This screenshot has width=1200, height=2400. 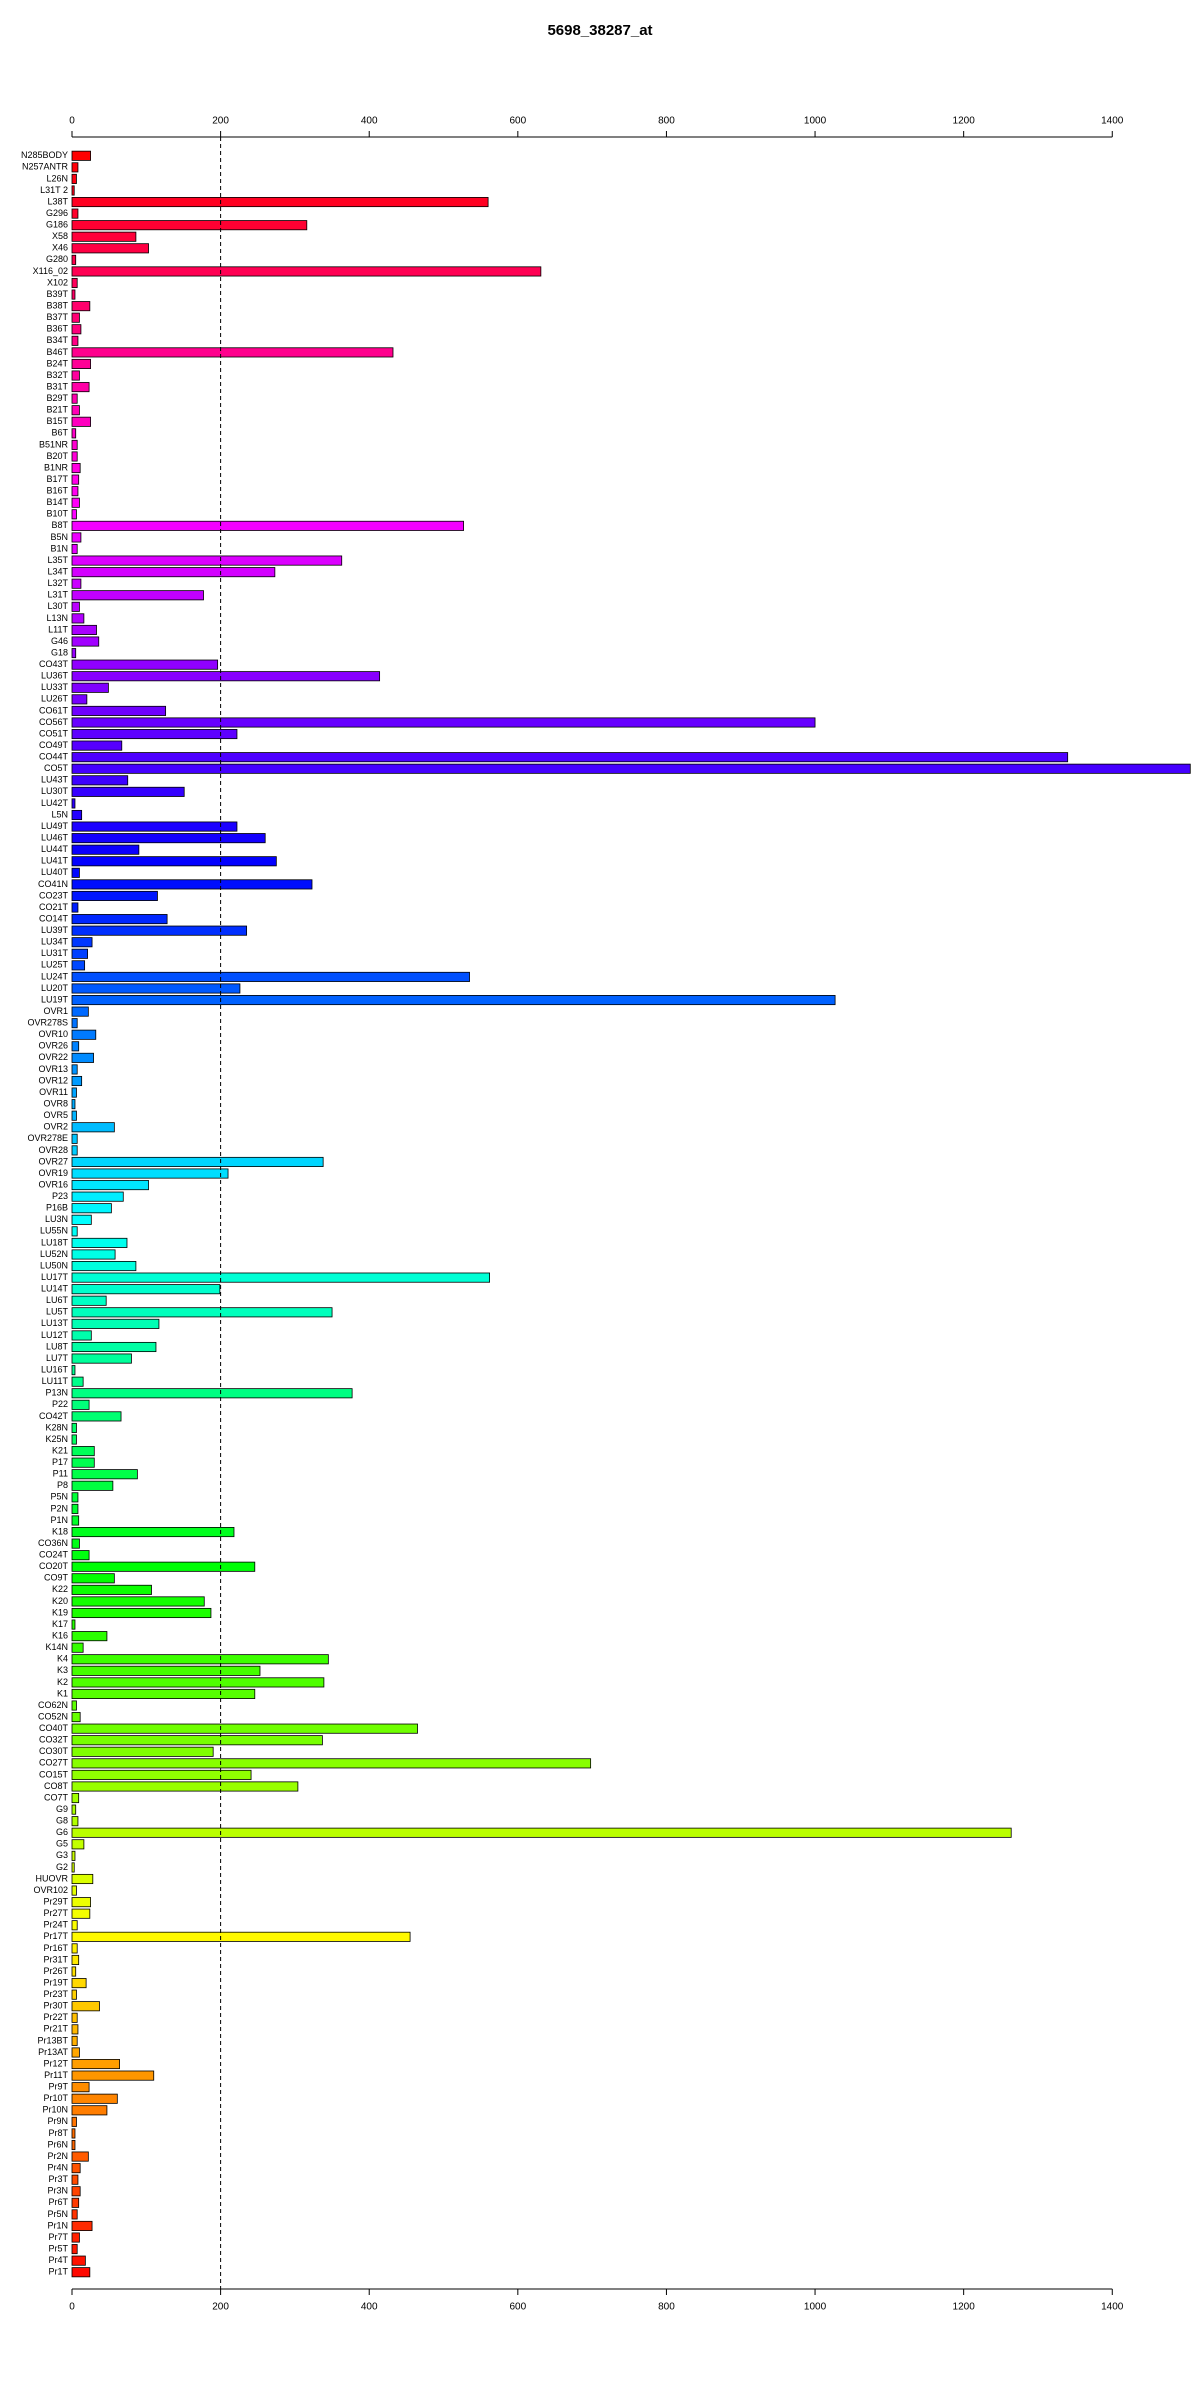 I want to click on category-label: K14N, so click(x=56, y=1647).